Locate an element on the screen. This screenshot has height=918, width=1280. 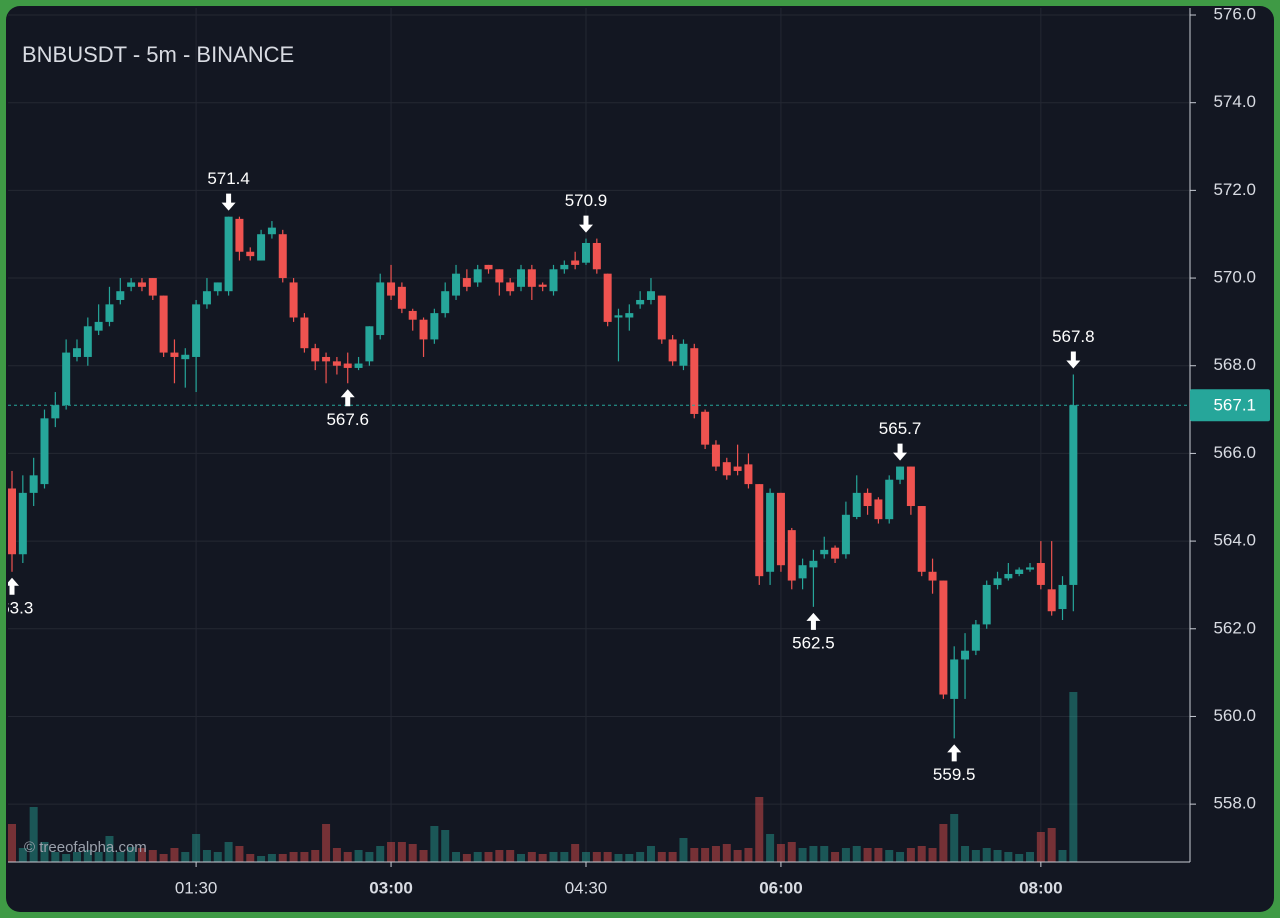
low-label: 567.6 is located at coordinates (347, 419).